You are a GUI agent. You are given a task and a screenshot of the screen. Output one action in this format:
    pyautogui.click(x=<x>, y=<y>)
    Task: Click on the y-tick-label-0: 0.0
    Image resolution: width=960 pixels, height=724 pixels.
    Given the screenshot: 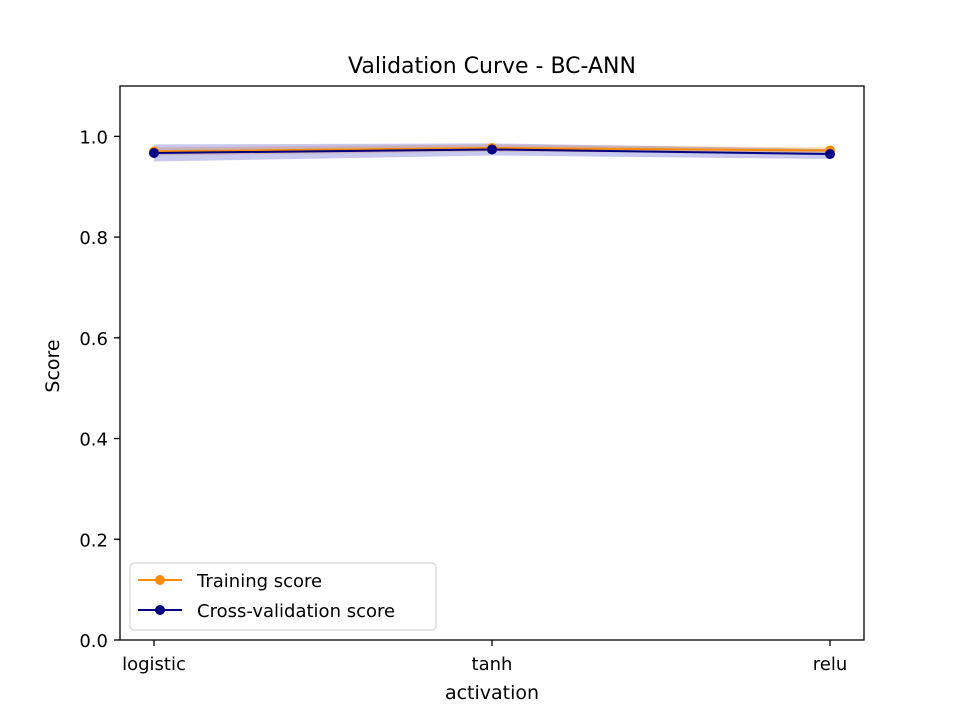 What is the action you would take?
    pyautogui.click(x=93, y=641)
    